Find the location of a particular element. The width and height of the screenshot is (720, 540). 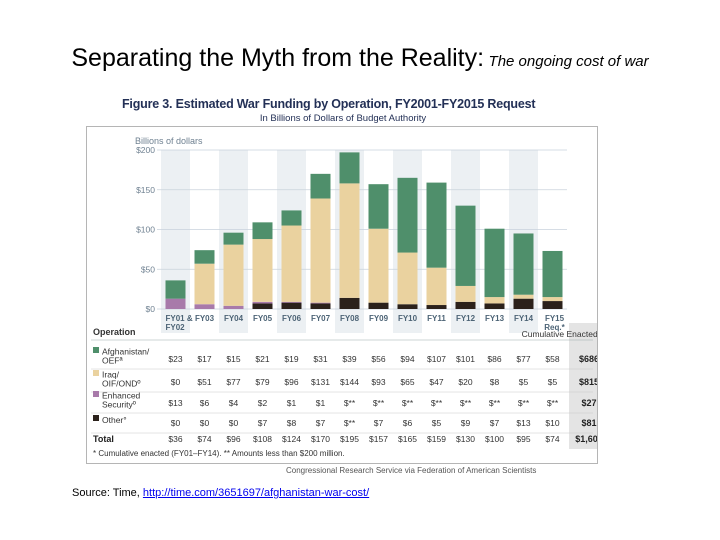

value-label-enhanced: $6 is located at coordinates (205, 403).